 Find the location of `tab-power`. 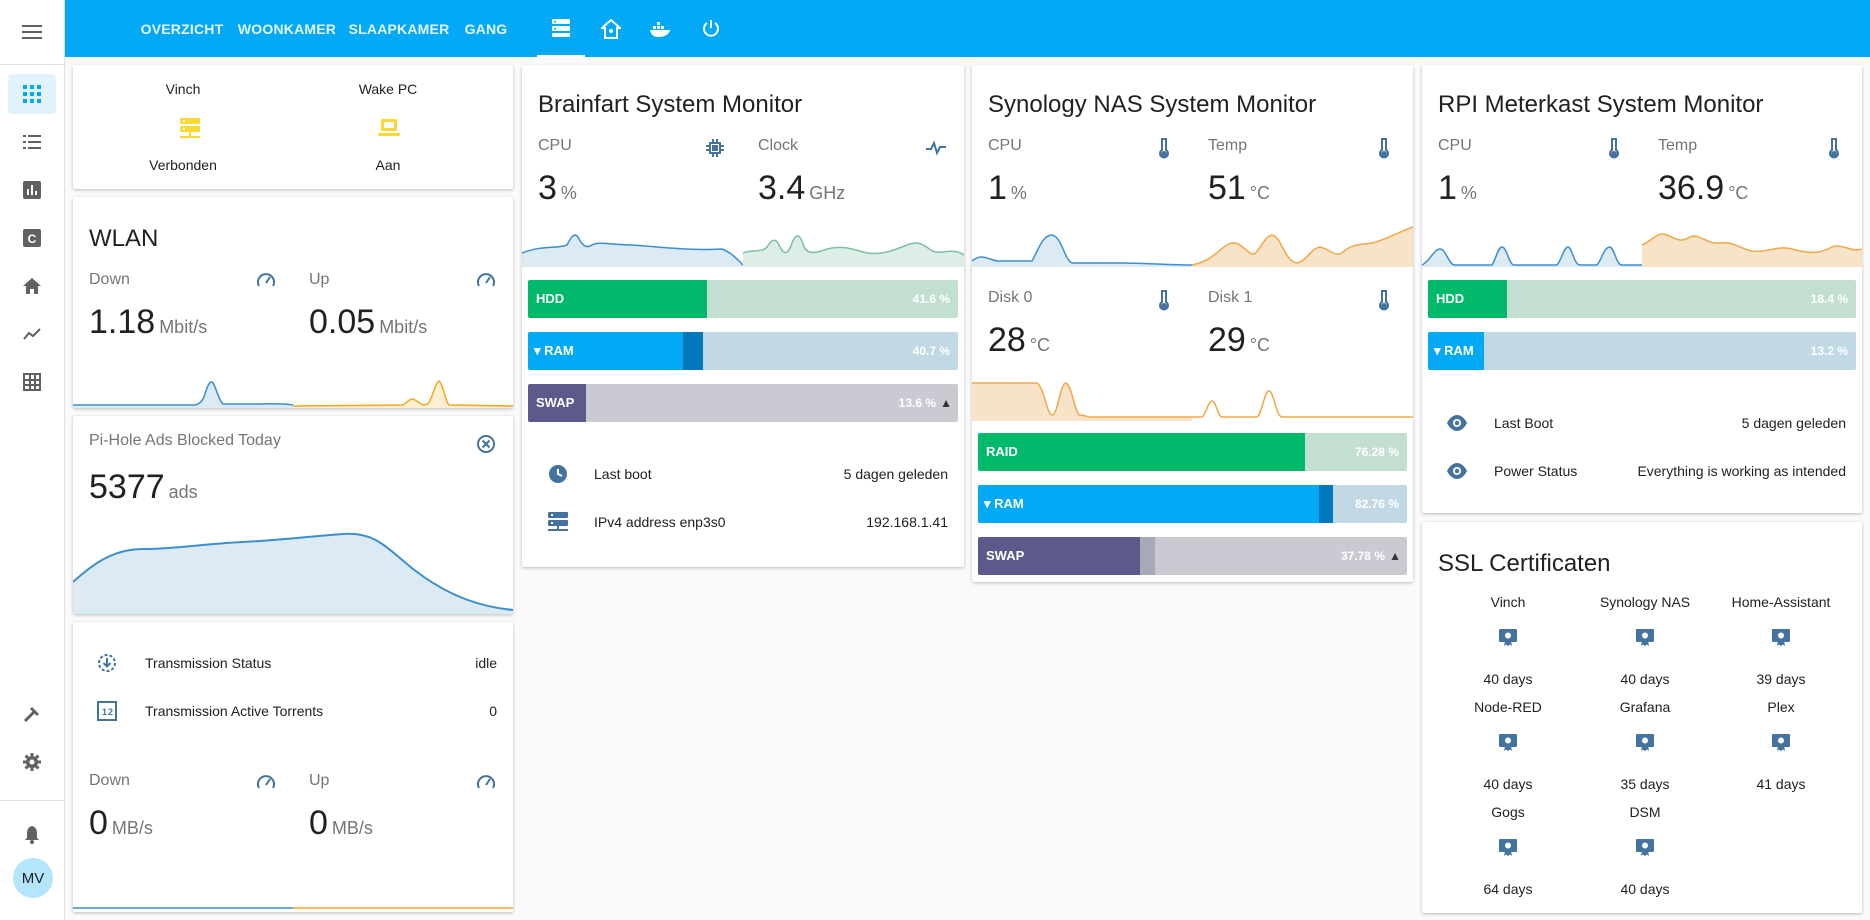

tab-power is located at coordinates (711, 28).